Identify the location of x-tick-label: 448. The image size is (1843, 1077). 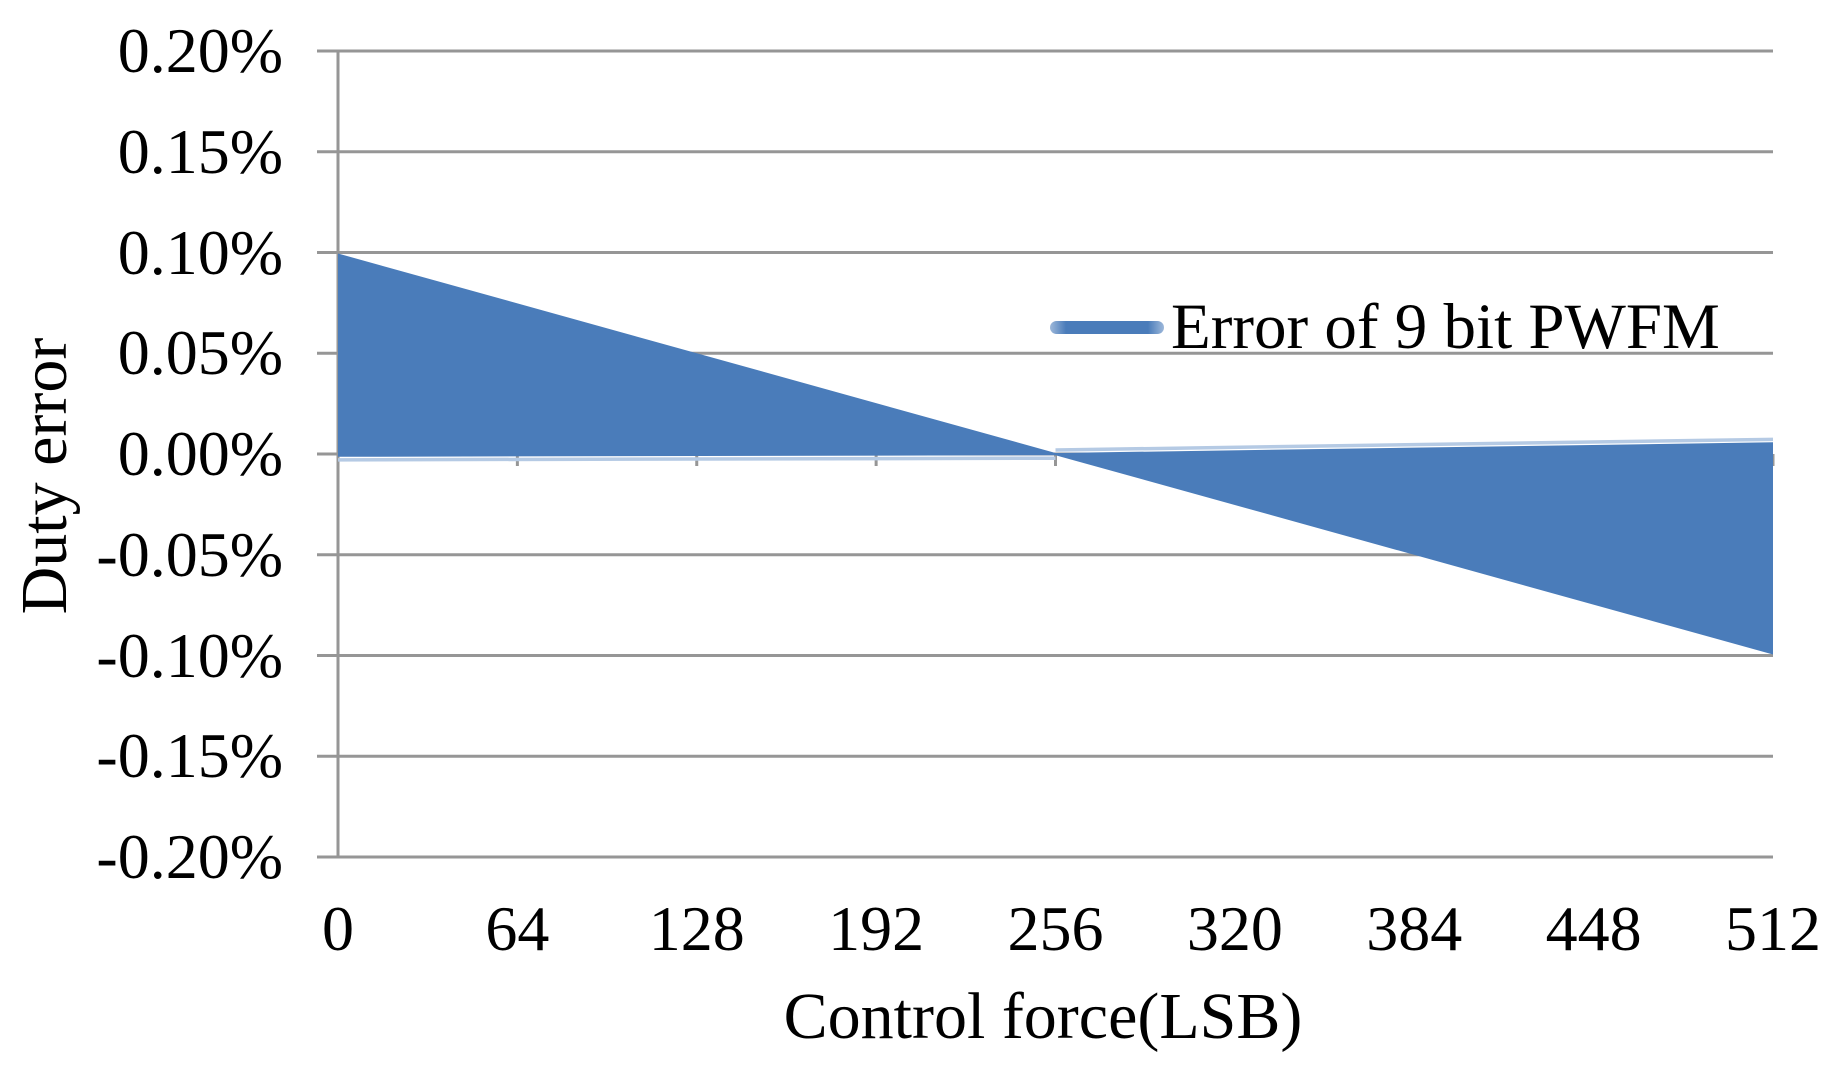
(1593, 928).